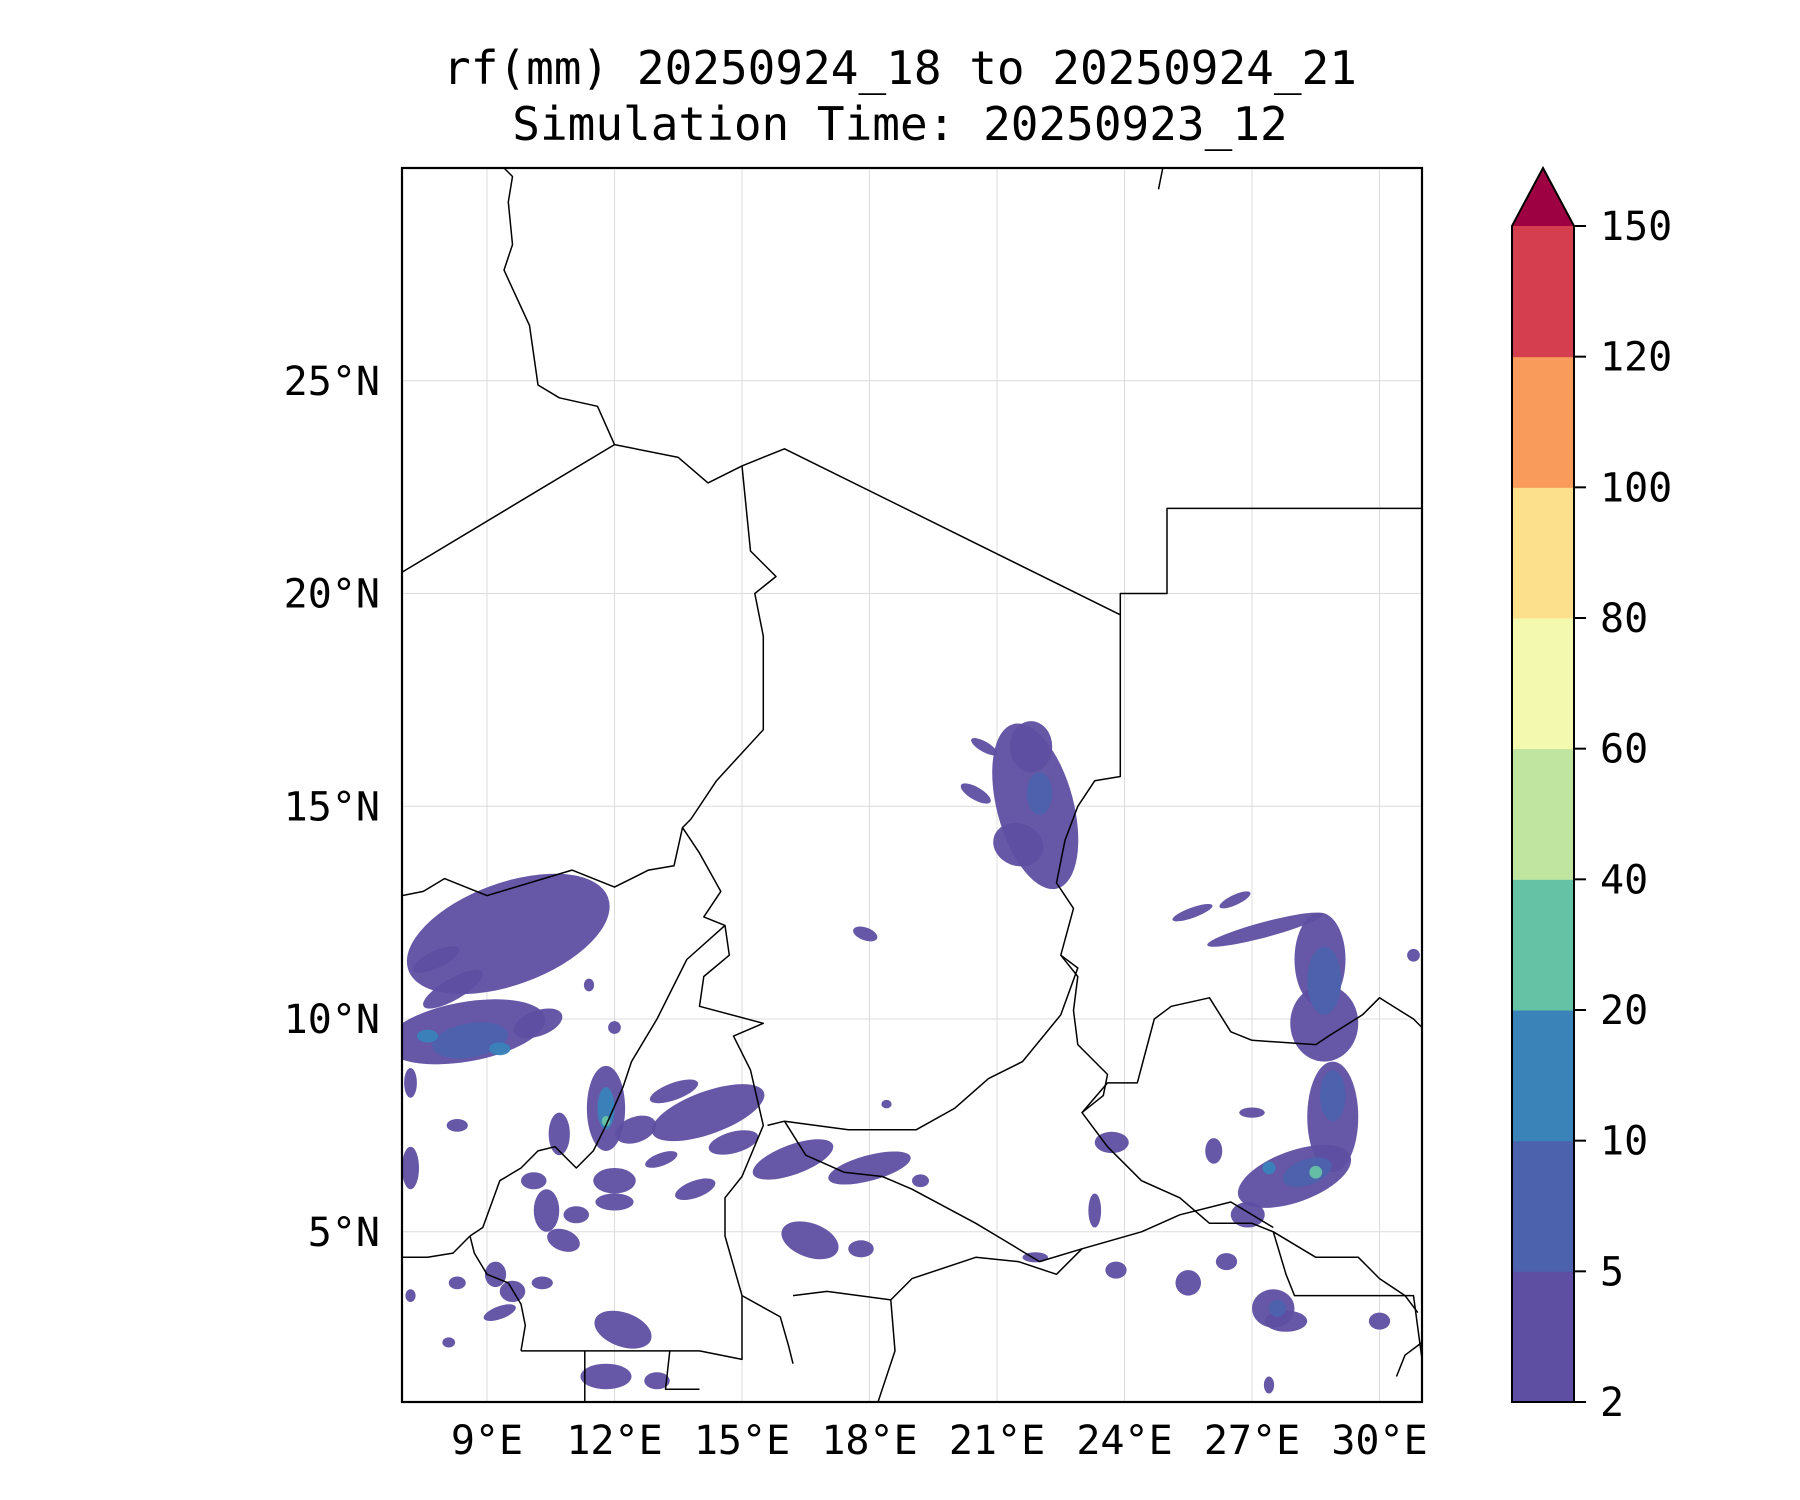 The image size is (1800, 1500). I want to click on colorbar-label-7: 100, so click(1636, 488).